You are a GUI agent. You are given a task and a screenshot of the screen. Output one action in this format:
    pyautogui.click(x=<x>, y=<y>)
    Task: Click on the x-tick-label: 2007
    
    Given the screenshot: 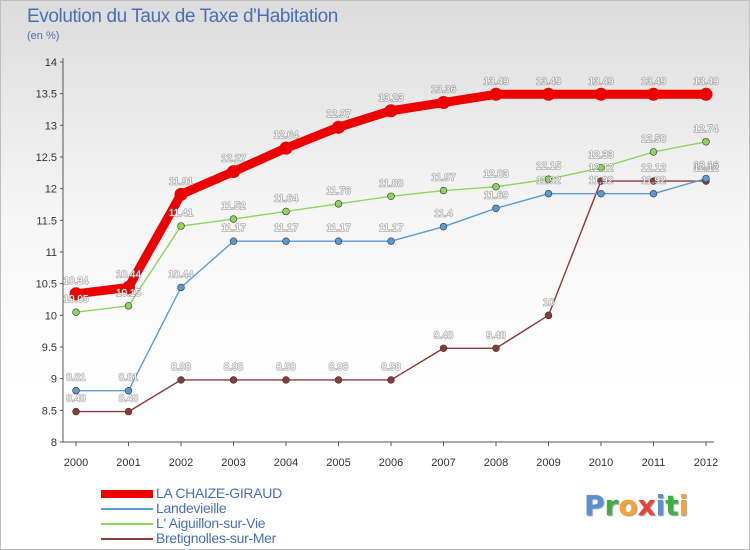 What is the action you would take?
    pyautogui.click(x=443, y=463)
    